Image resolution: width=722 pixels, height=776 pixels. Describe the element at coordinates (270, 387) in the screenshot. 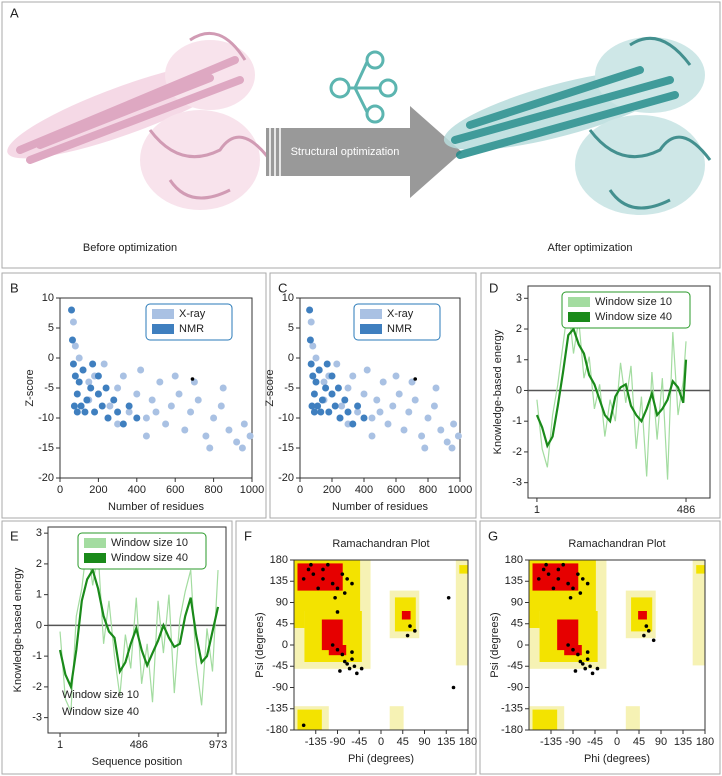

I see `y-axis-label: Z-score` at that location.